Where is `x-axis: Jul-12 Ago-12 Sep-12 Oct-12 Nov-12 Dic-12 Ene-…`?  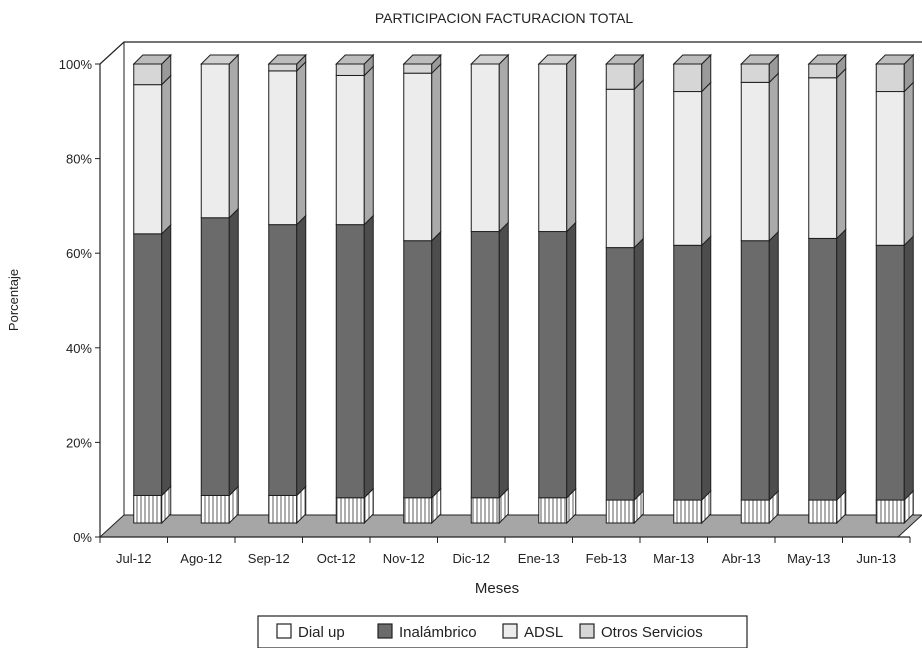 x-axis: Jul-12 Ago-12 Sep-12 Oct-12 Nov-12 Dic-12 Ene-… is located at coordinates (505, 551).